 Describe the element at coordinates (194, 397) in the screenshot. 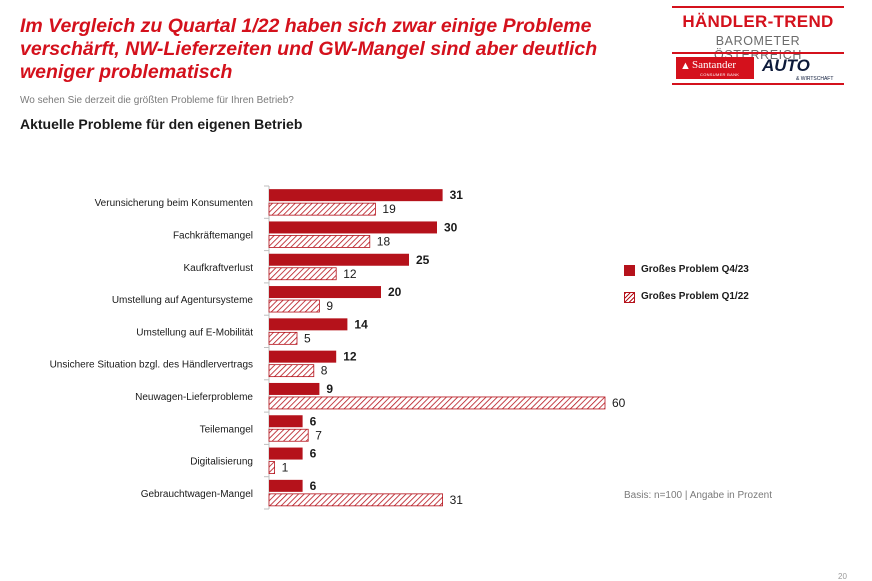

I see `category-label: Neuwagen-Lieferprobleme` at that location.